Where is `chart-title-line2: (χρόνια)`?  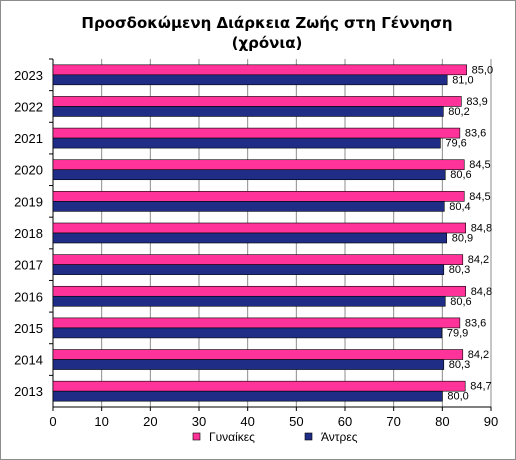 chart-title-line2: (χρόνια) is located at coordinates (267, 43).